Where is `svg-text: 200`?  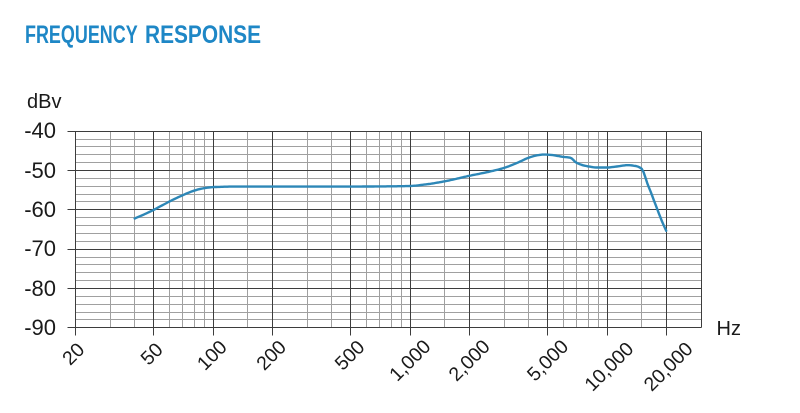
svg-text: 200 is located at coordinates (271, 355).